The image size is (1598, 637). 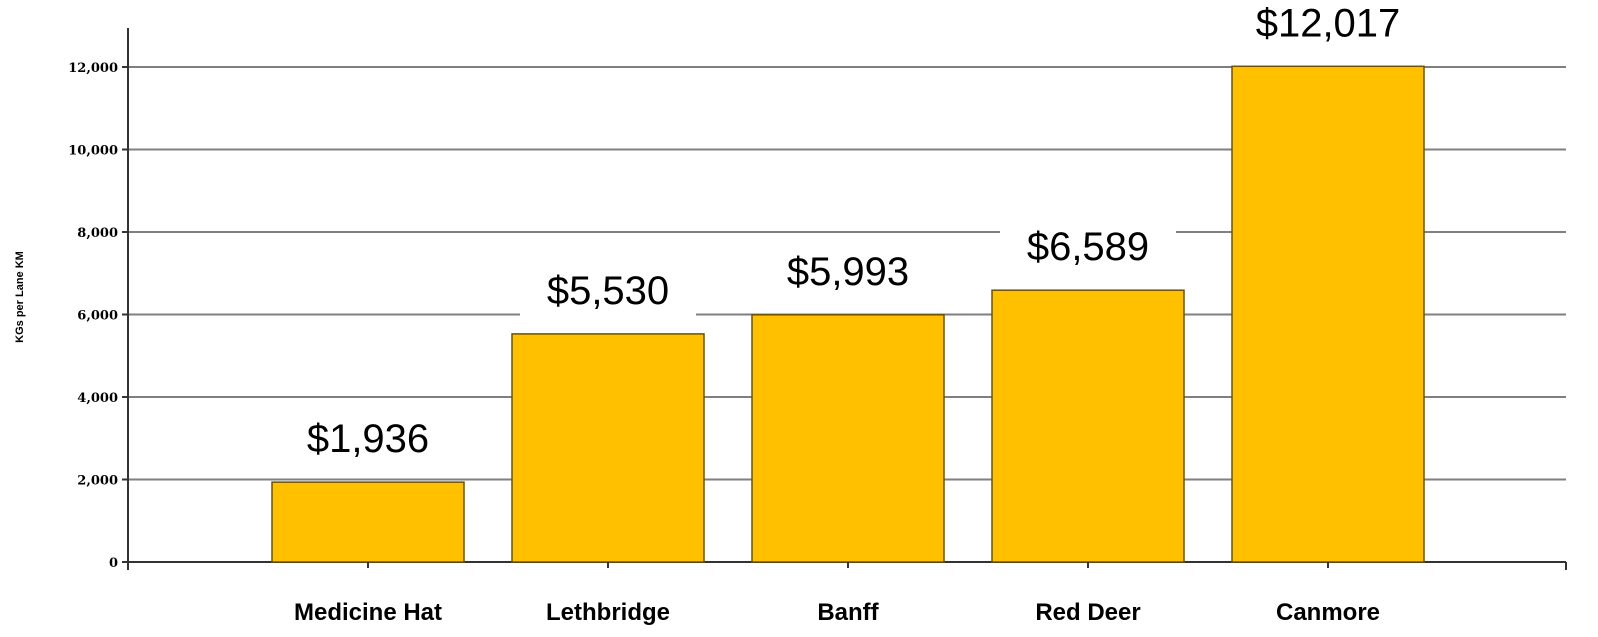 I want to click on y-tick-label: 2,000, so click(x=97, y=481).